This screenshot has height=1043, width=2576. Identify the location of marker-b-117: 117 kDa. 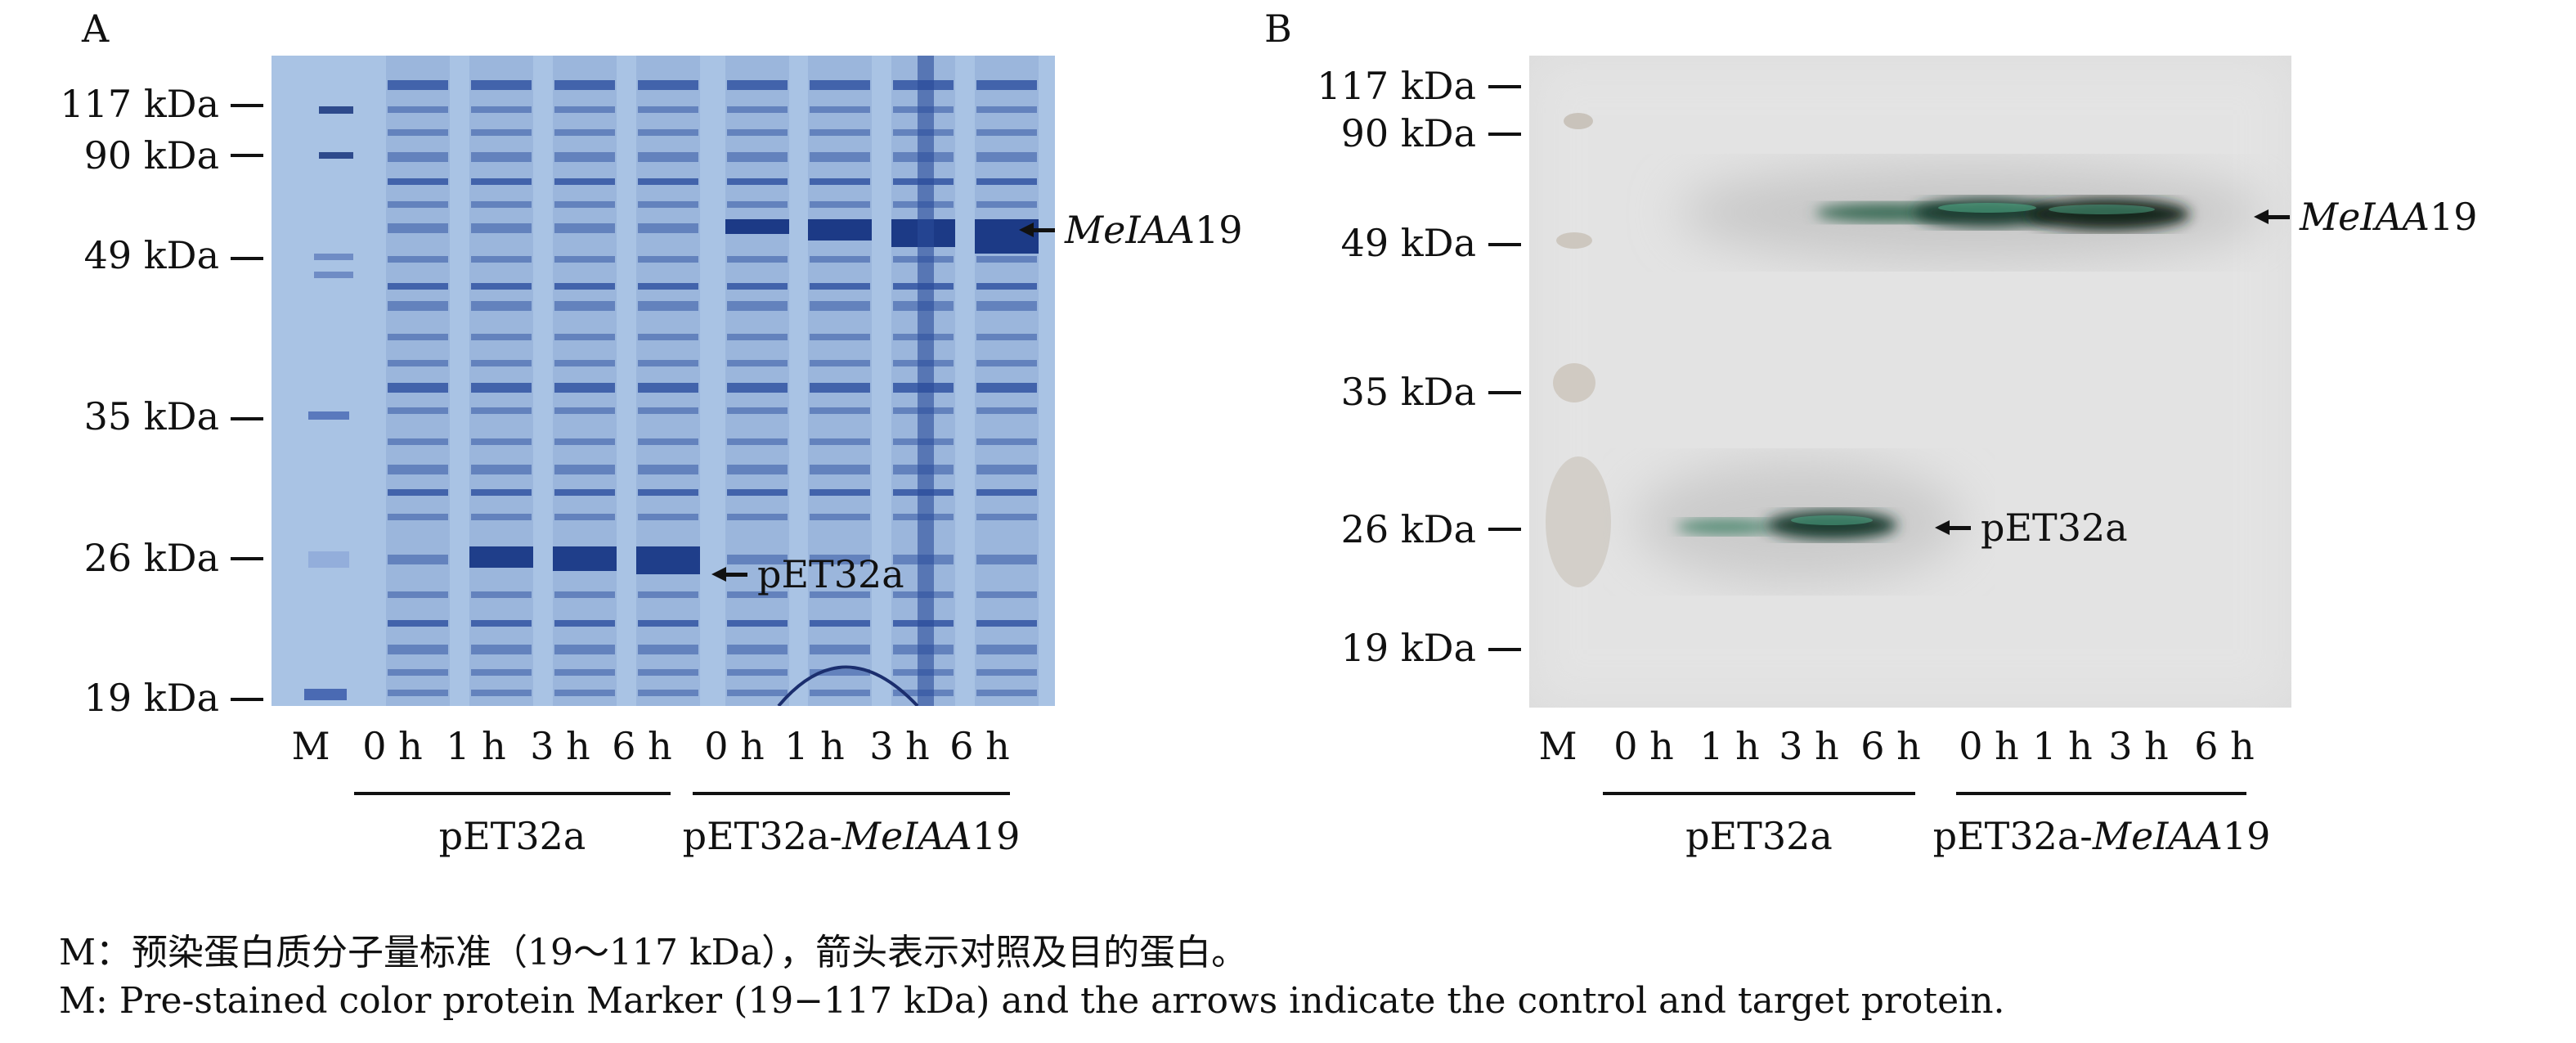
(1396, 86).